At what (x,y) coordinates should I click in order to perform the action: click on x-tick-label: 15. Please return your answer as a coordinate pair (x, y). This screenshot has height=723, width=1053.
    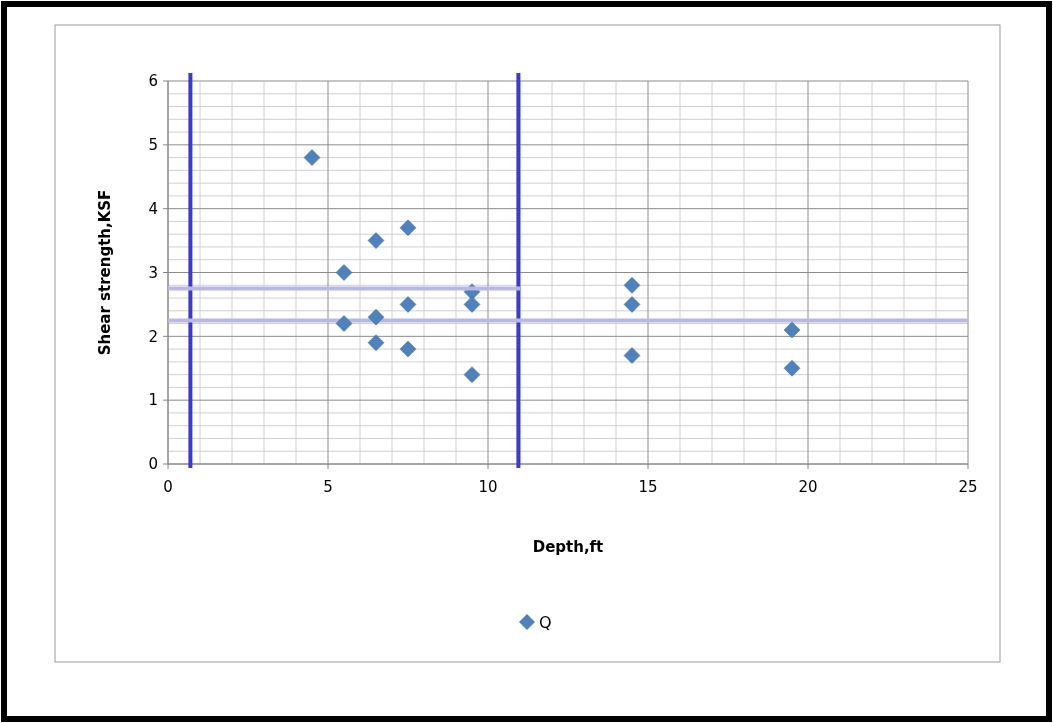
    Looking at the image, I should click on (648, 487).